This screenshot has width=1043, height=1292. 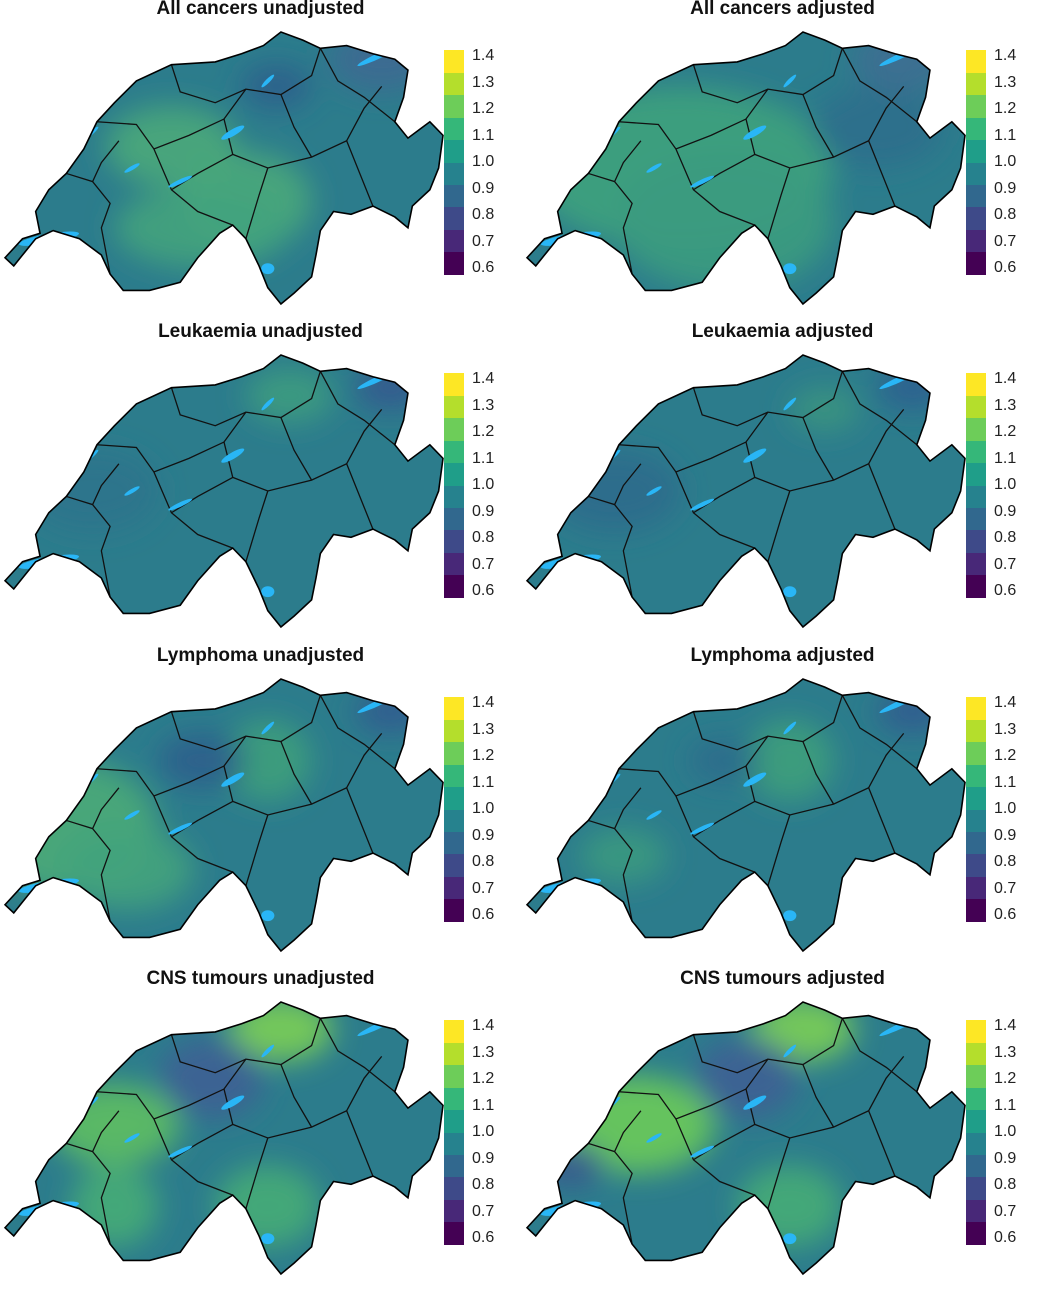 I want to click on panel-title: Lymphoma unadjusted, so click(x=260, y=655).